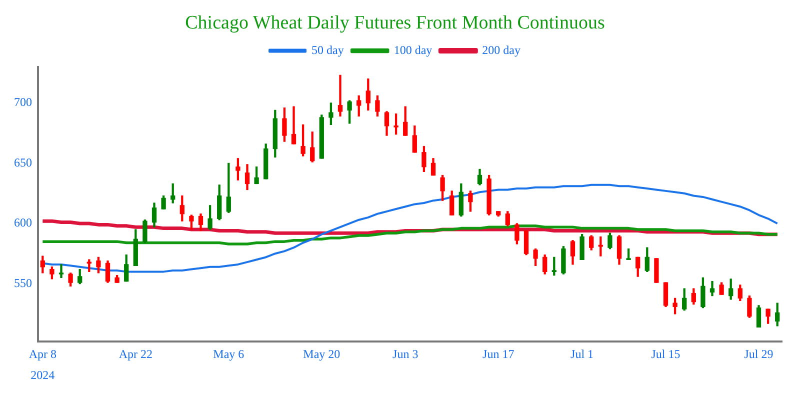 This screenshot has height=400, width=800. Describe the element at coordinates (501, 49) in the screenshot. I see `legend-label: 200 day` at that location.